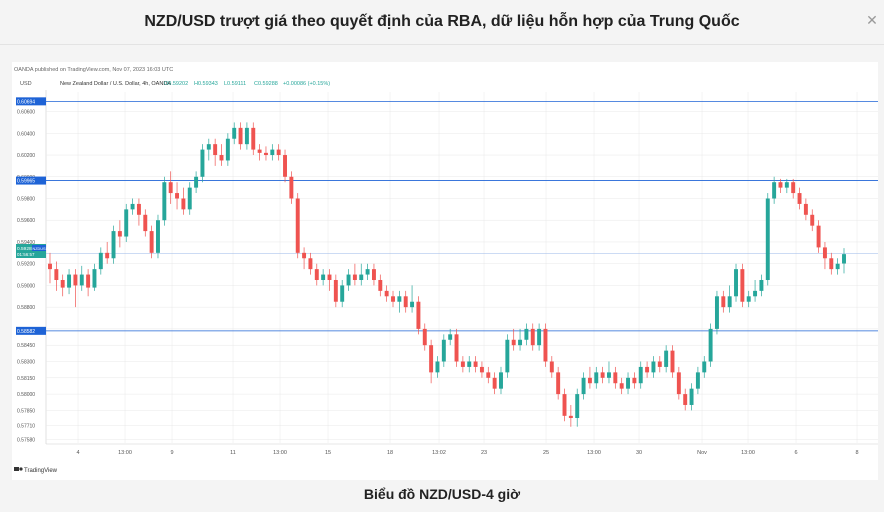  I want to click on x-tick-label: 4, so click(77, 453).